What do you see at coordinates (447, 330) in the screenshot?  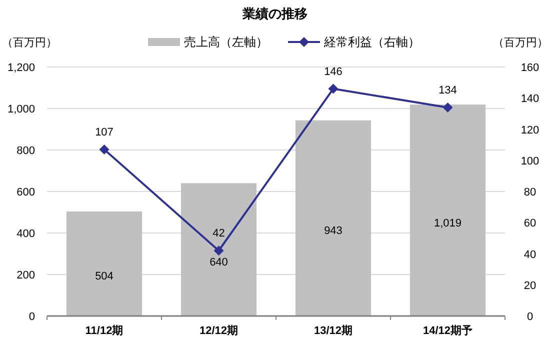 I see `x-tick-label: 14/12期予` at bounding box center [447, 330].